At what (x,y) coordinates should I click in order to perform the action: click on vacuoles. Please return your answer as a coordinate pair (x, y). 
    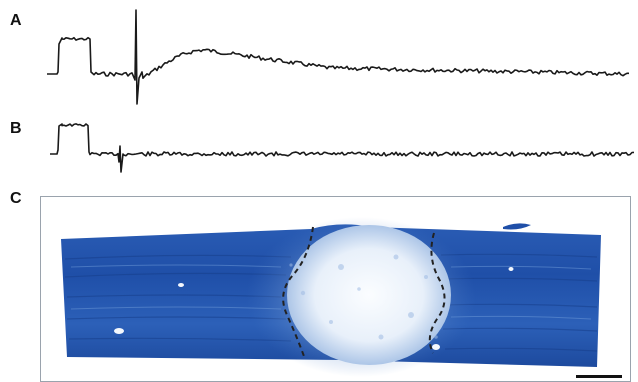
    Looking at the image, I should click on (314, 308).